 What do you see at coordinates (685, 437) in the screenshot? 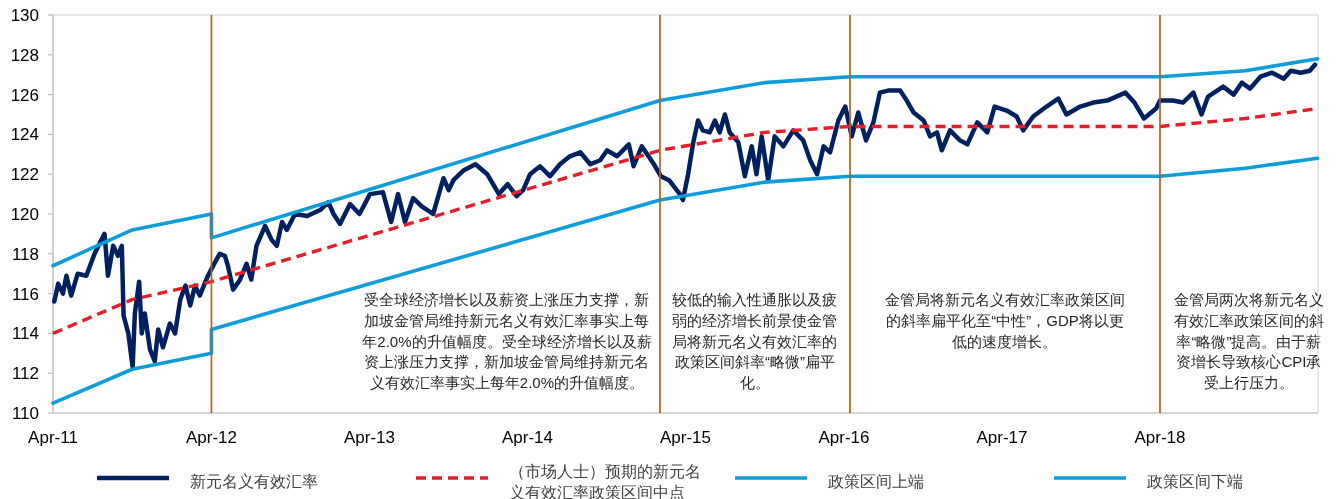
I see `x-tick-label: Apr-15` at bounding box center [685, 437].